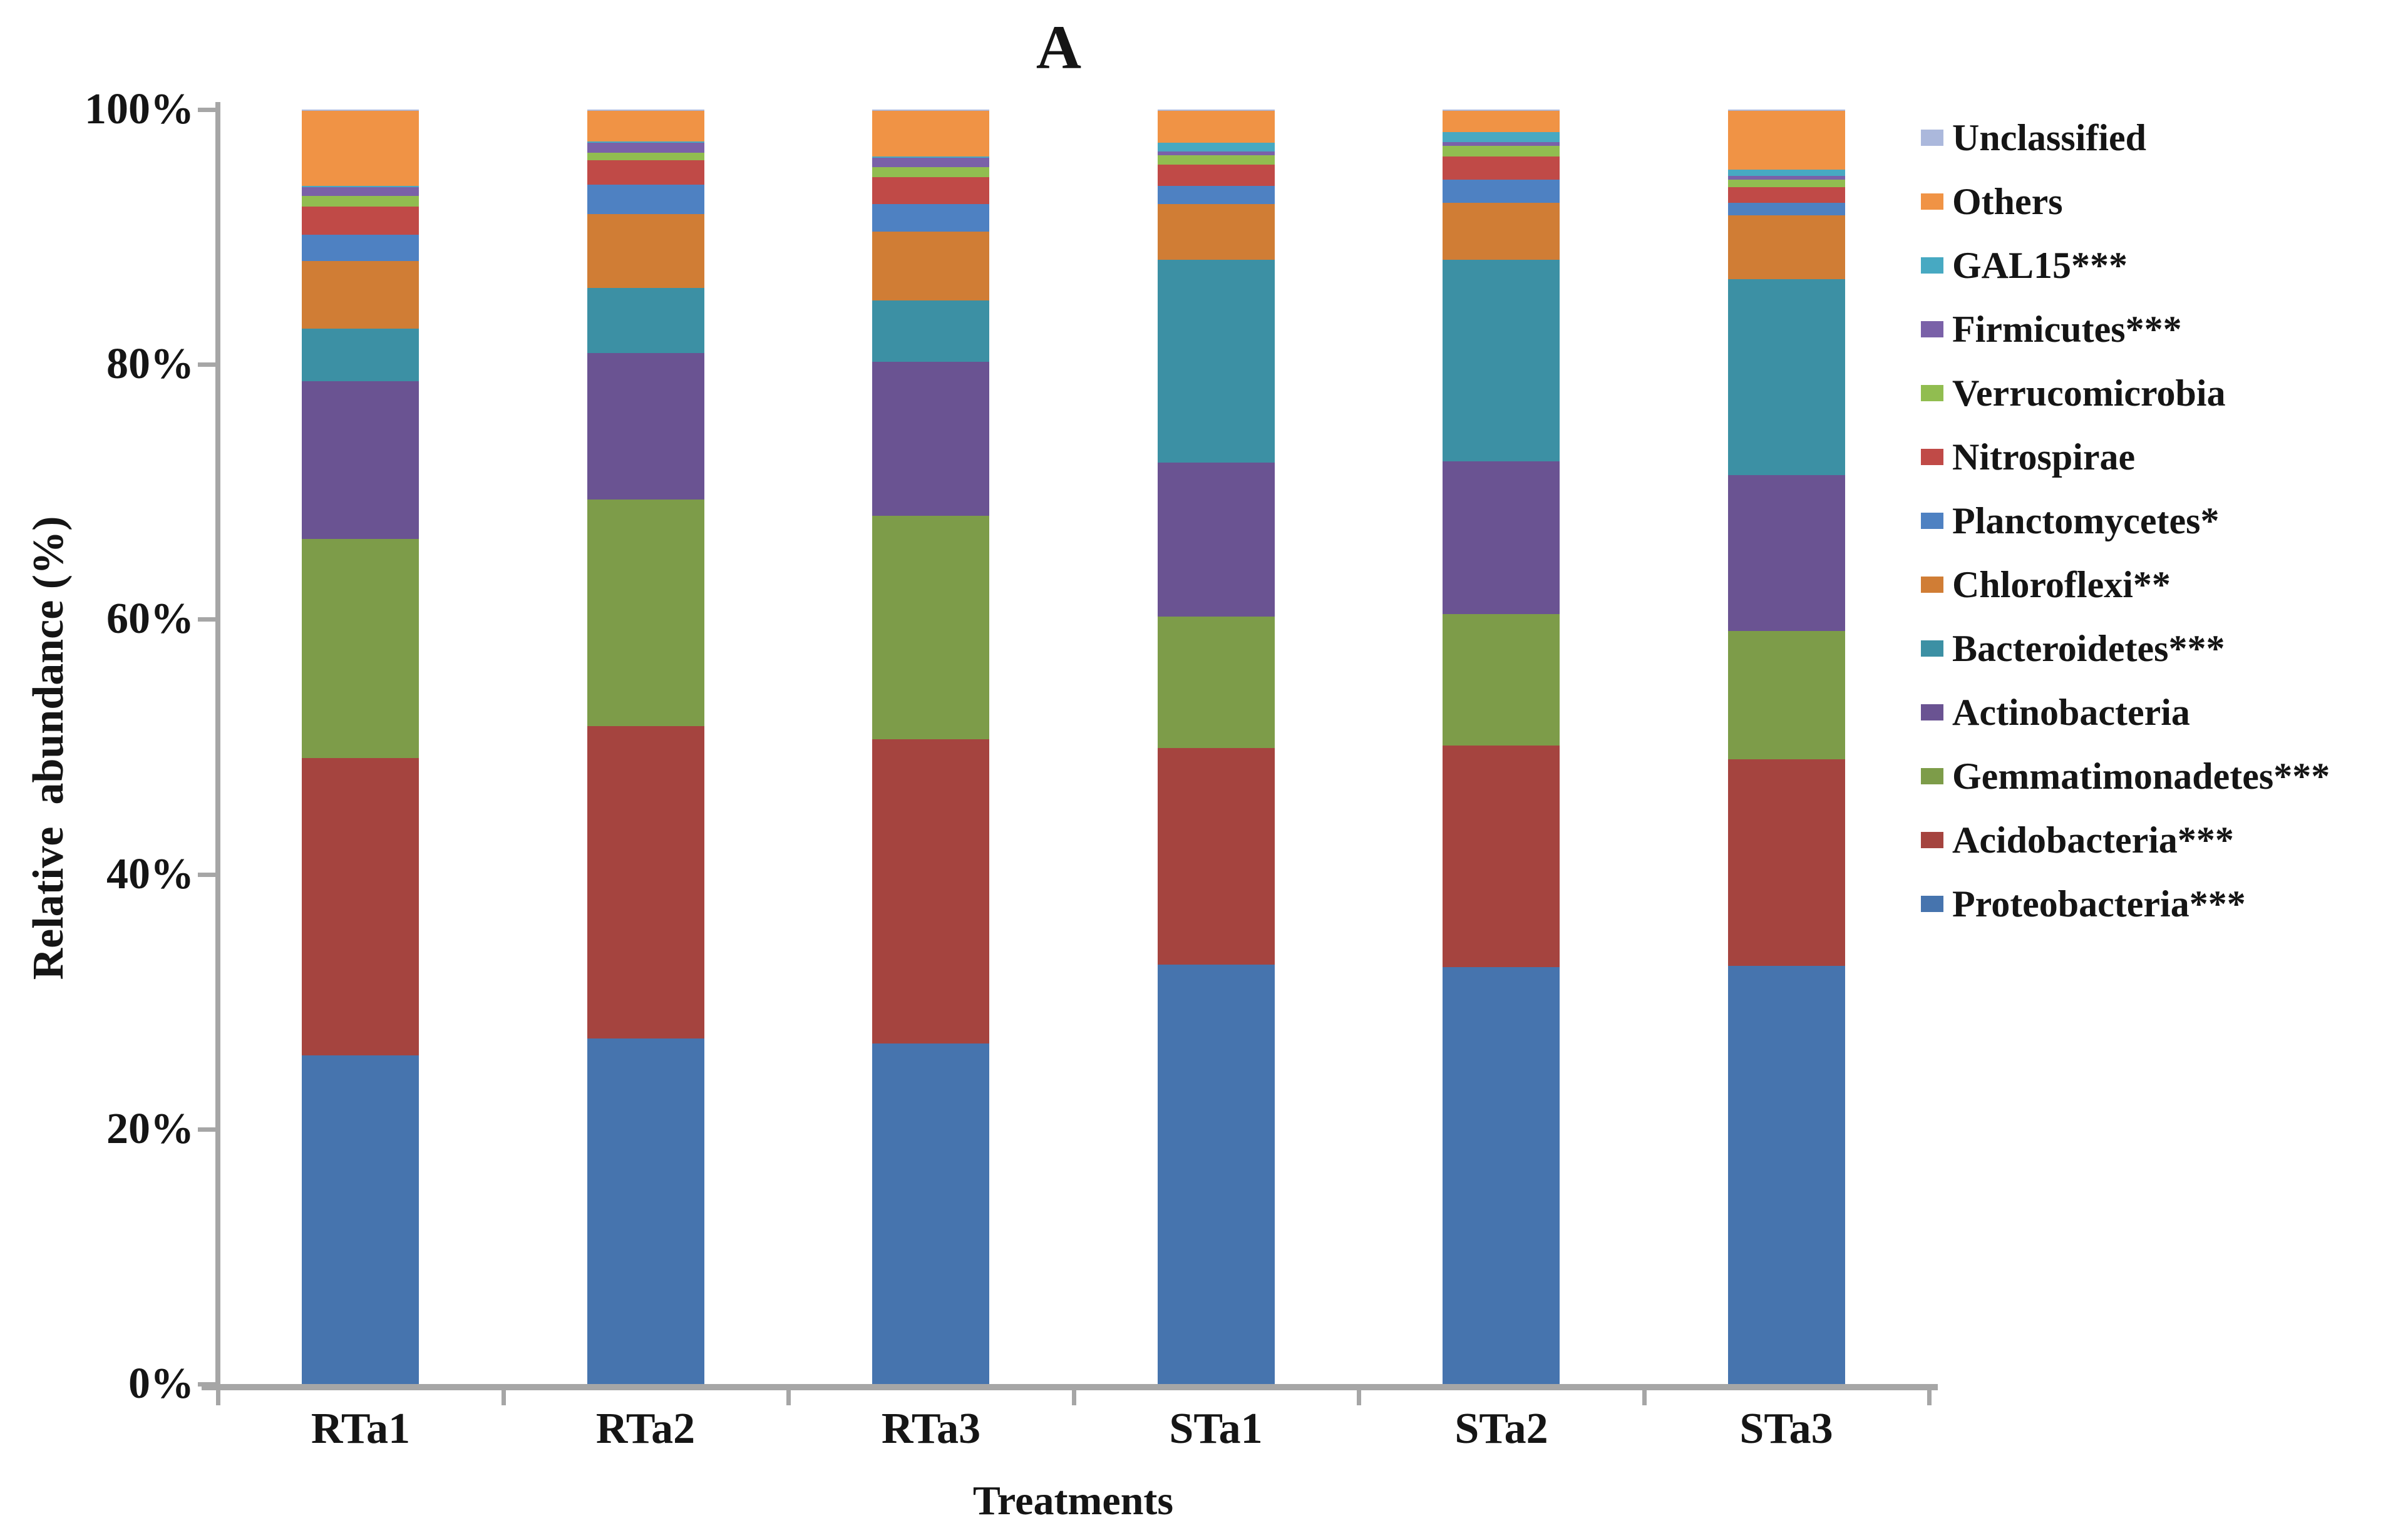 The image size is (2408, 1533). What do you see at coordinates (2049, 137) in the screenshot?
I see `legend-label-unclassified: Unclassified` at bounding box center [2049, 137].